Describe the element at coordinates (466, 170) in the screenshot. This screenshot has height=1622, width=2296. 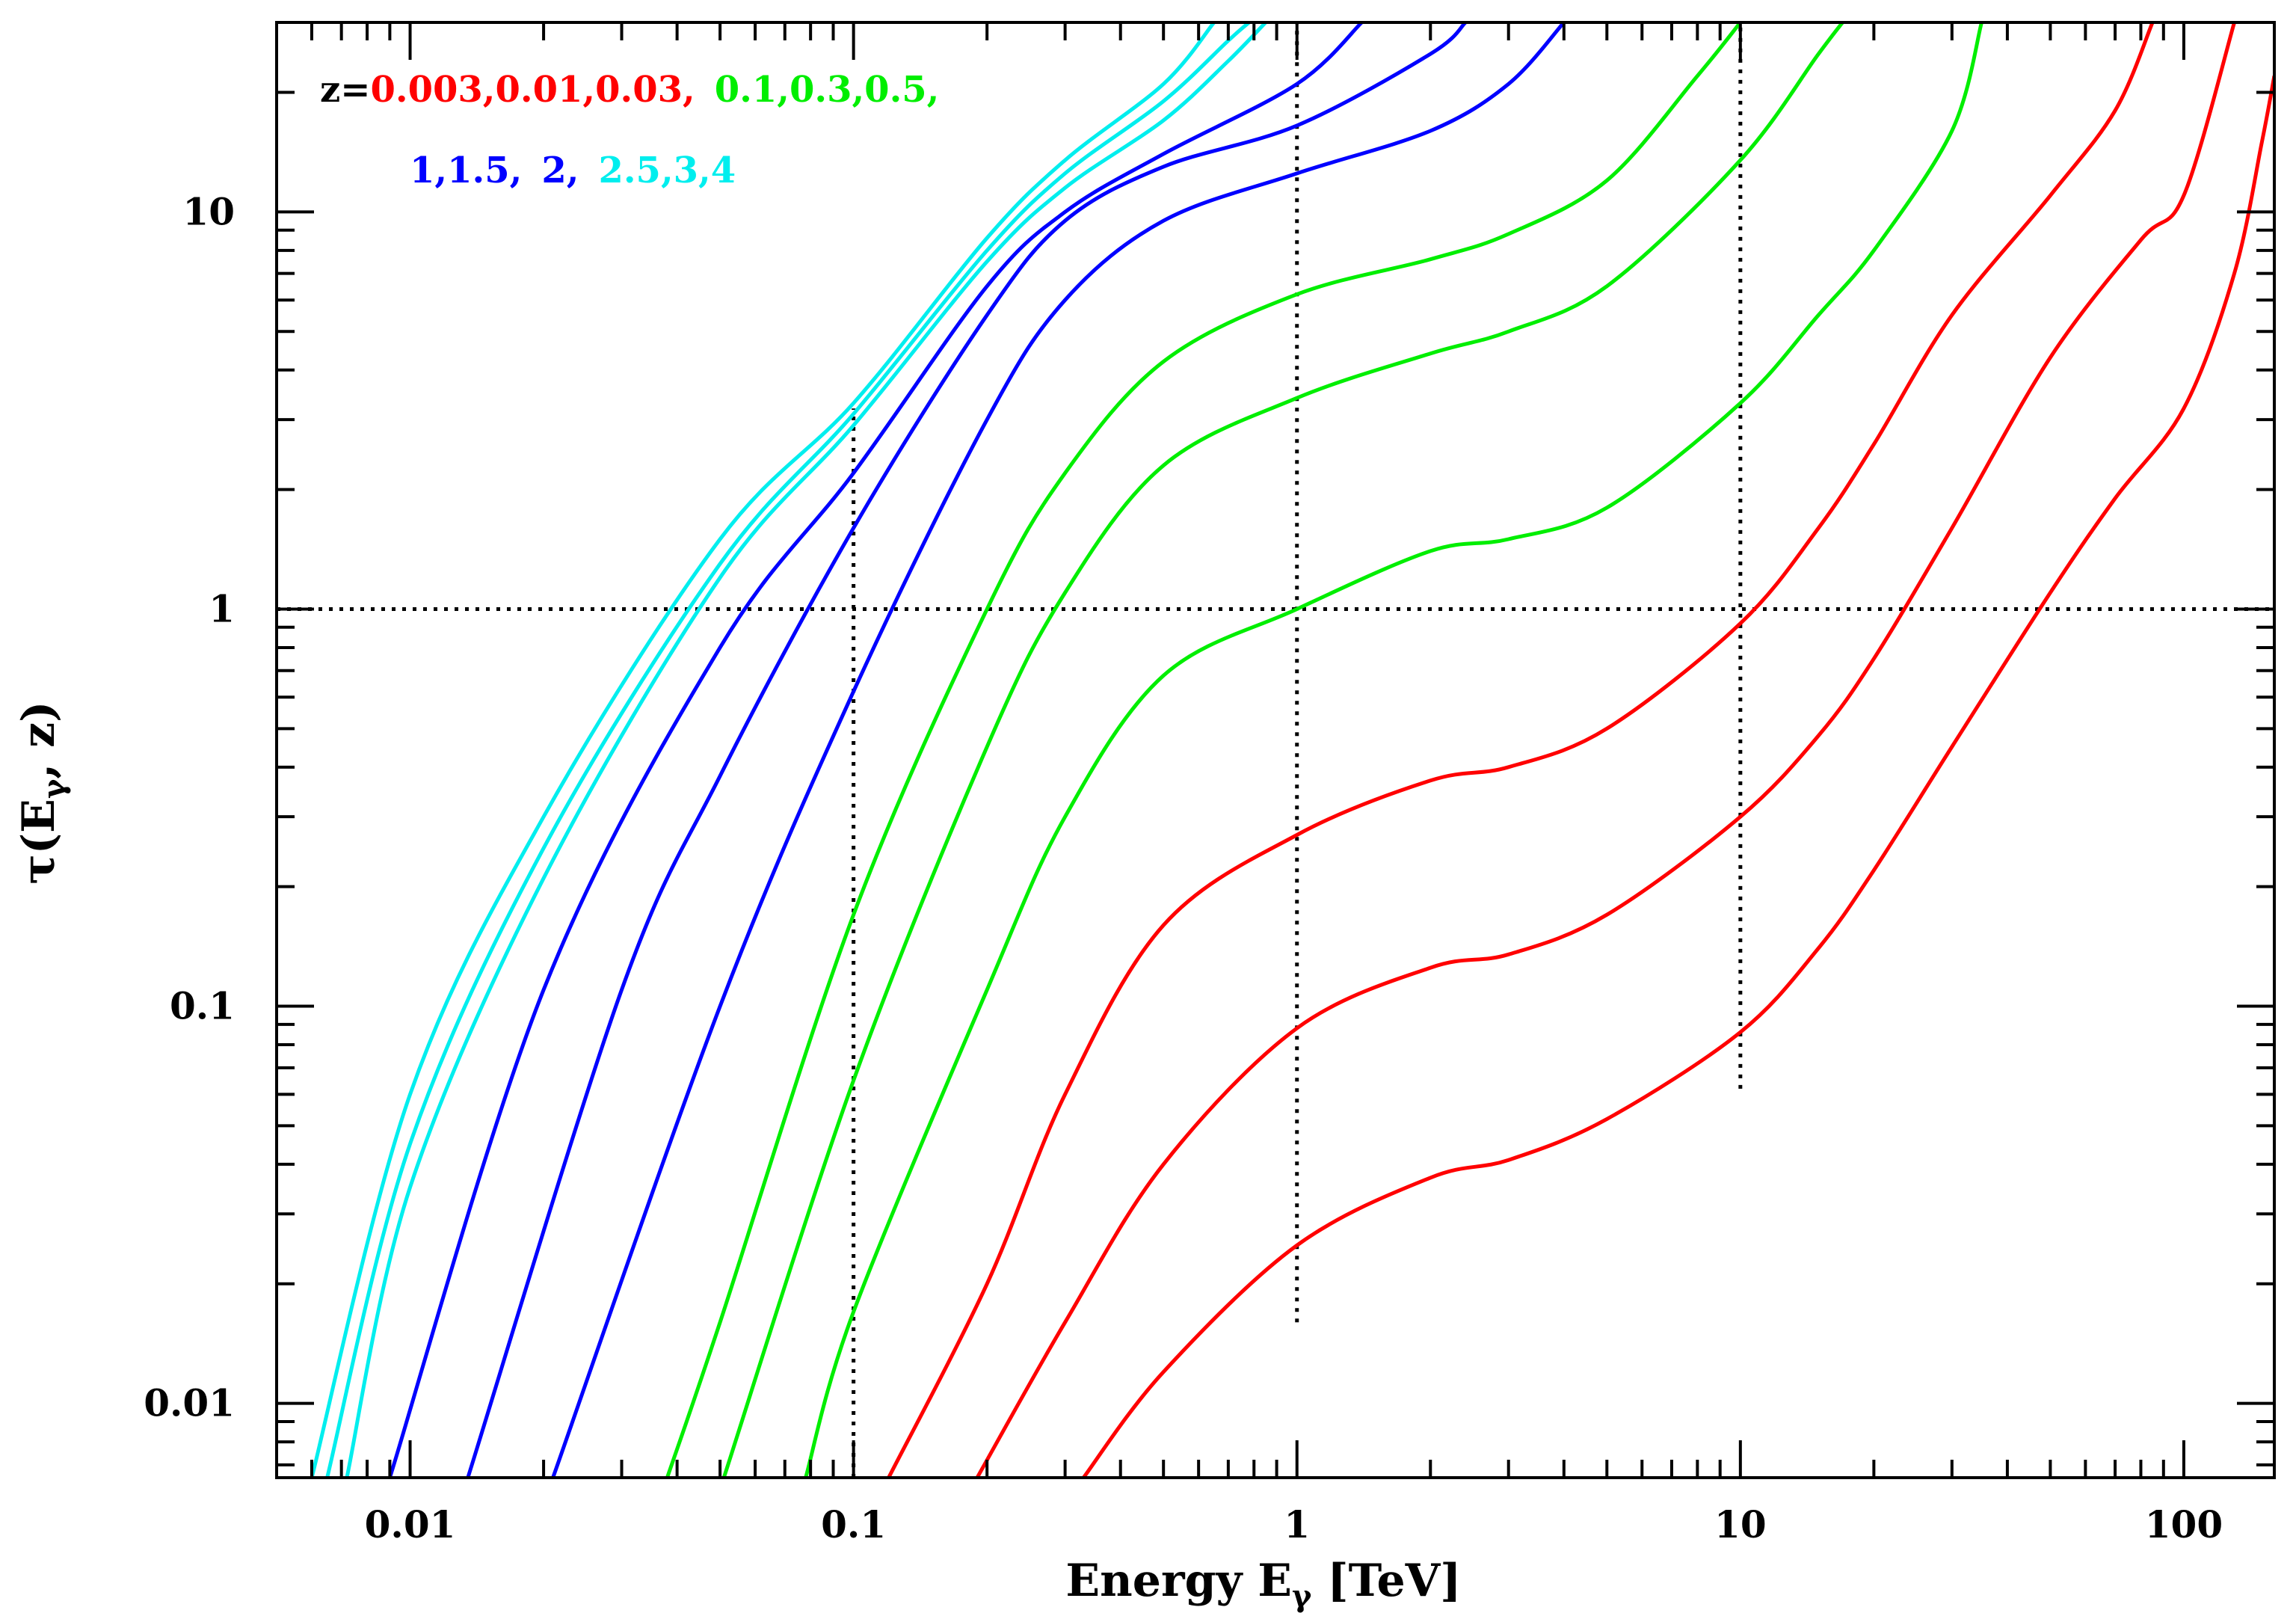
I see `legend-high-z-a: 1,1.5,` at that location.